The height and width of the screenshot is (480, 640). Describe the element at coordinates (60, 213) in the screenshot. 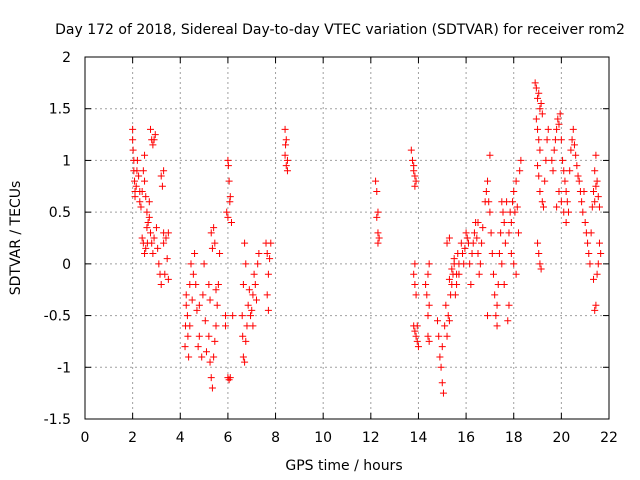

I see `y-tick-label: 0.5` at that location.